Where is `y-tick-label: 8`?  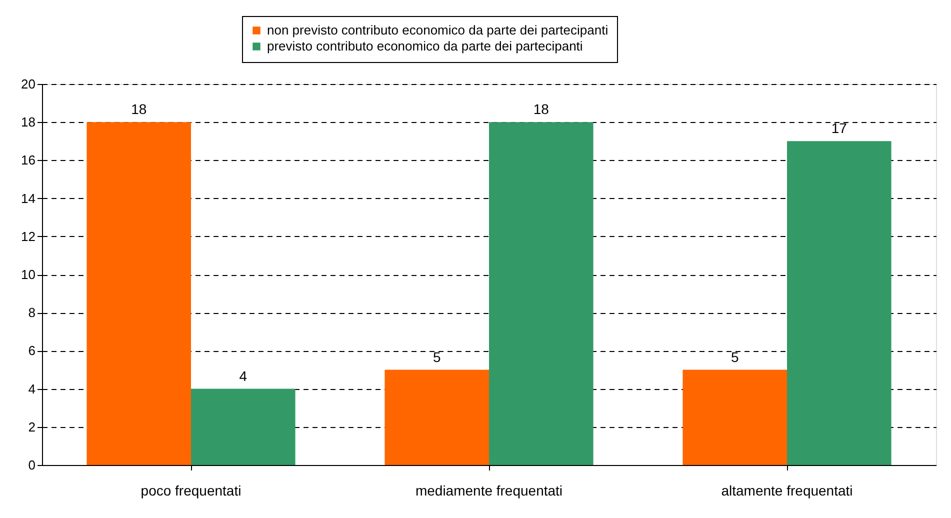
y-tick-label: 8 is located at coordinates (32, 312).